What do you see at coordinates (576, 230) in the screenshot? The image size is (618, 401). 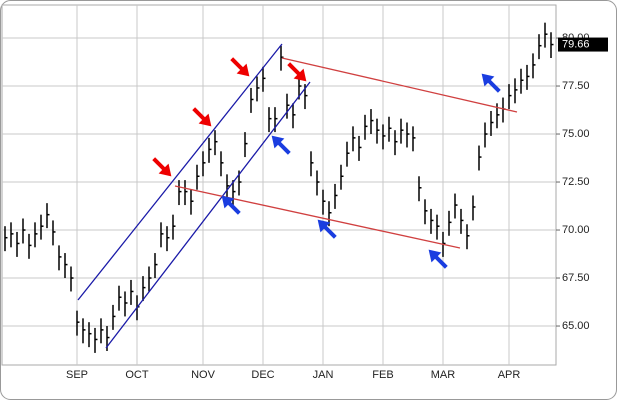 I see `y-tick-label: 70.00` at bounding box center [576, 230].